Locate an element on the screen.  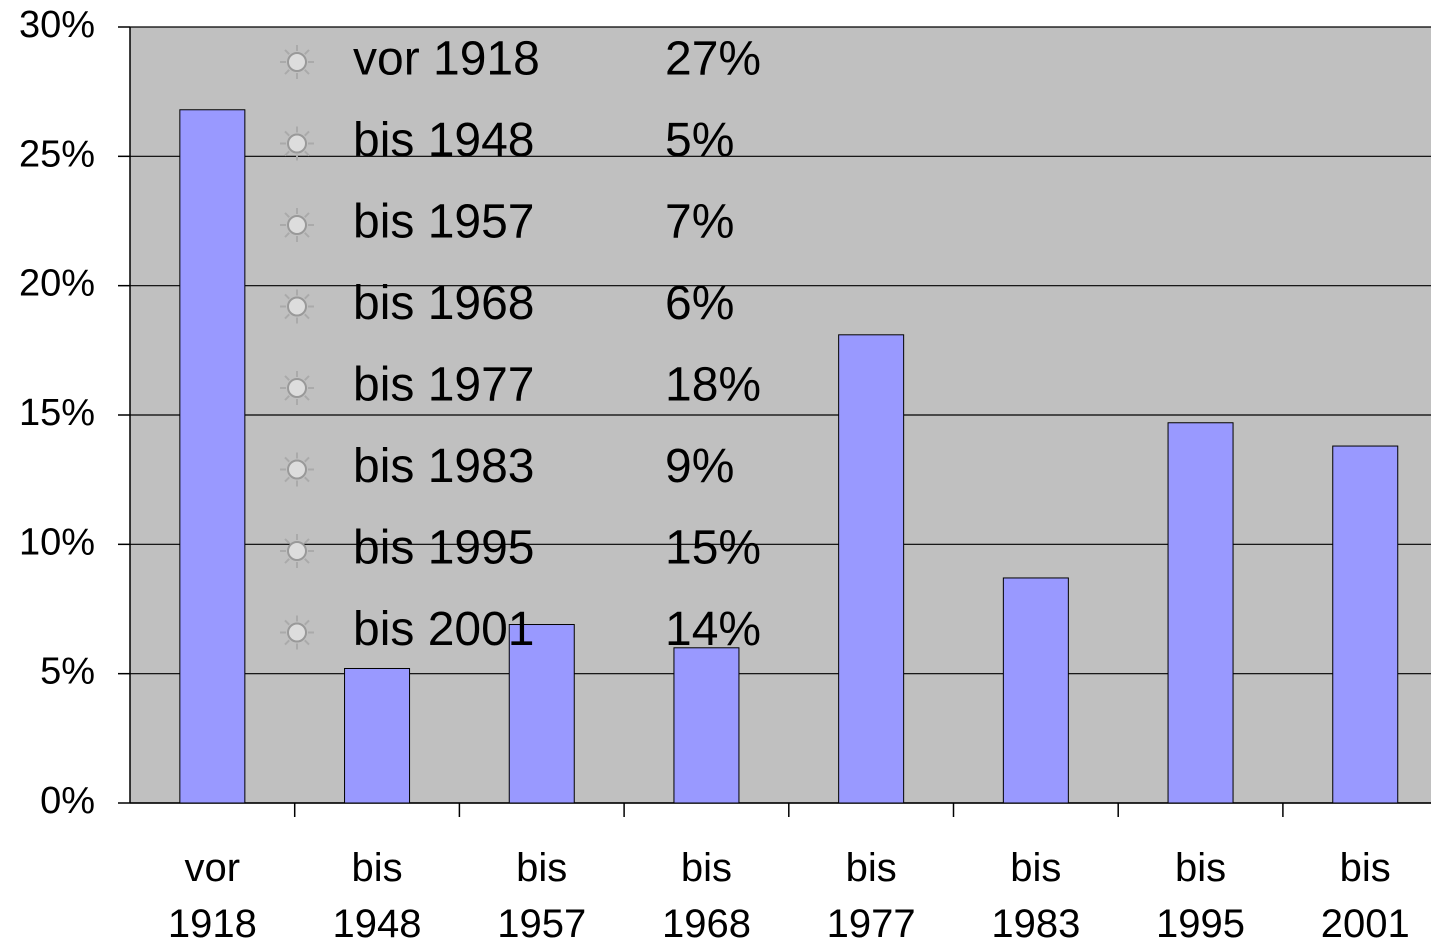
annotation-value: 27% is located at coordinates (713, 59).